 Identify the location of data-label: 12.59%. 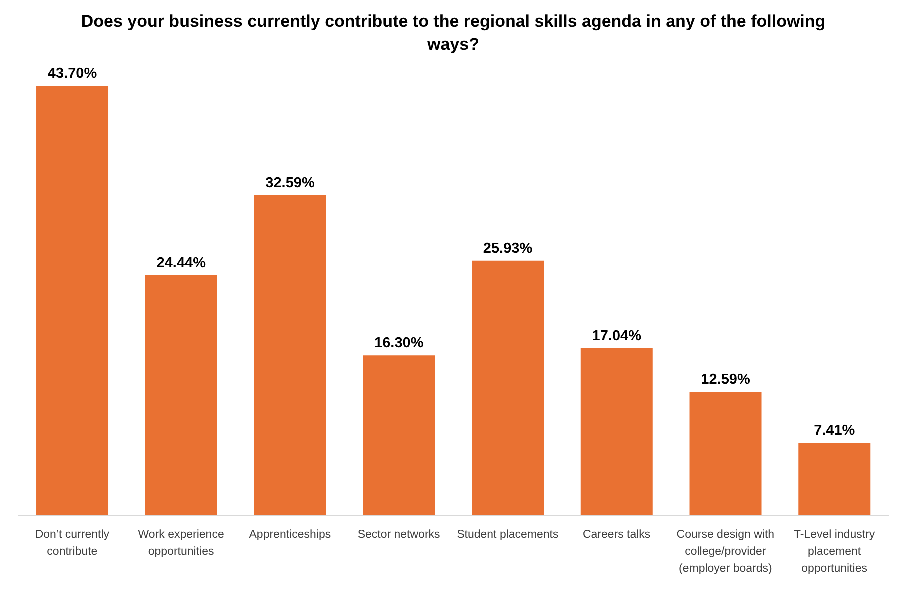
(725, 380).